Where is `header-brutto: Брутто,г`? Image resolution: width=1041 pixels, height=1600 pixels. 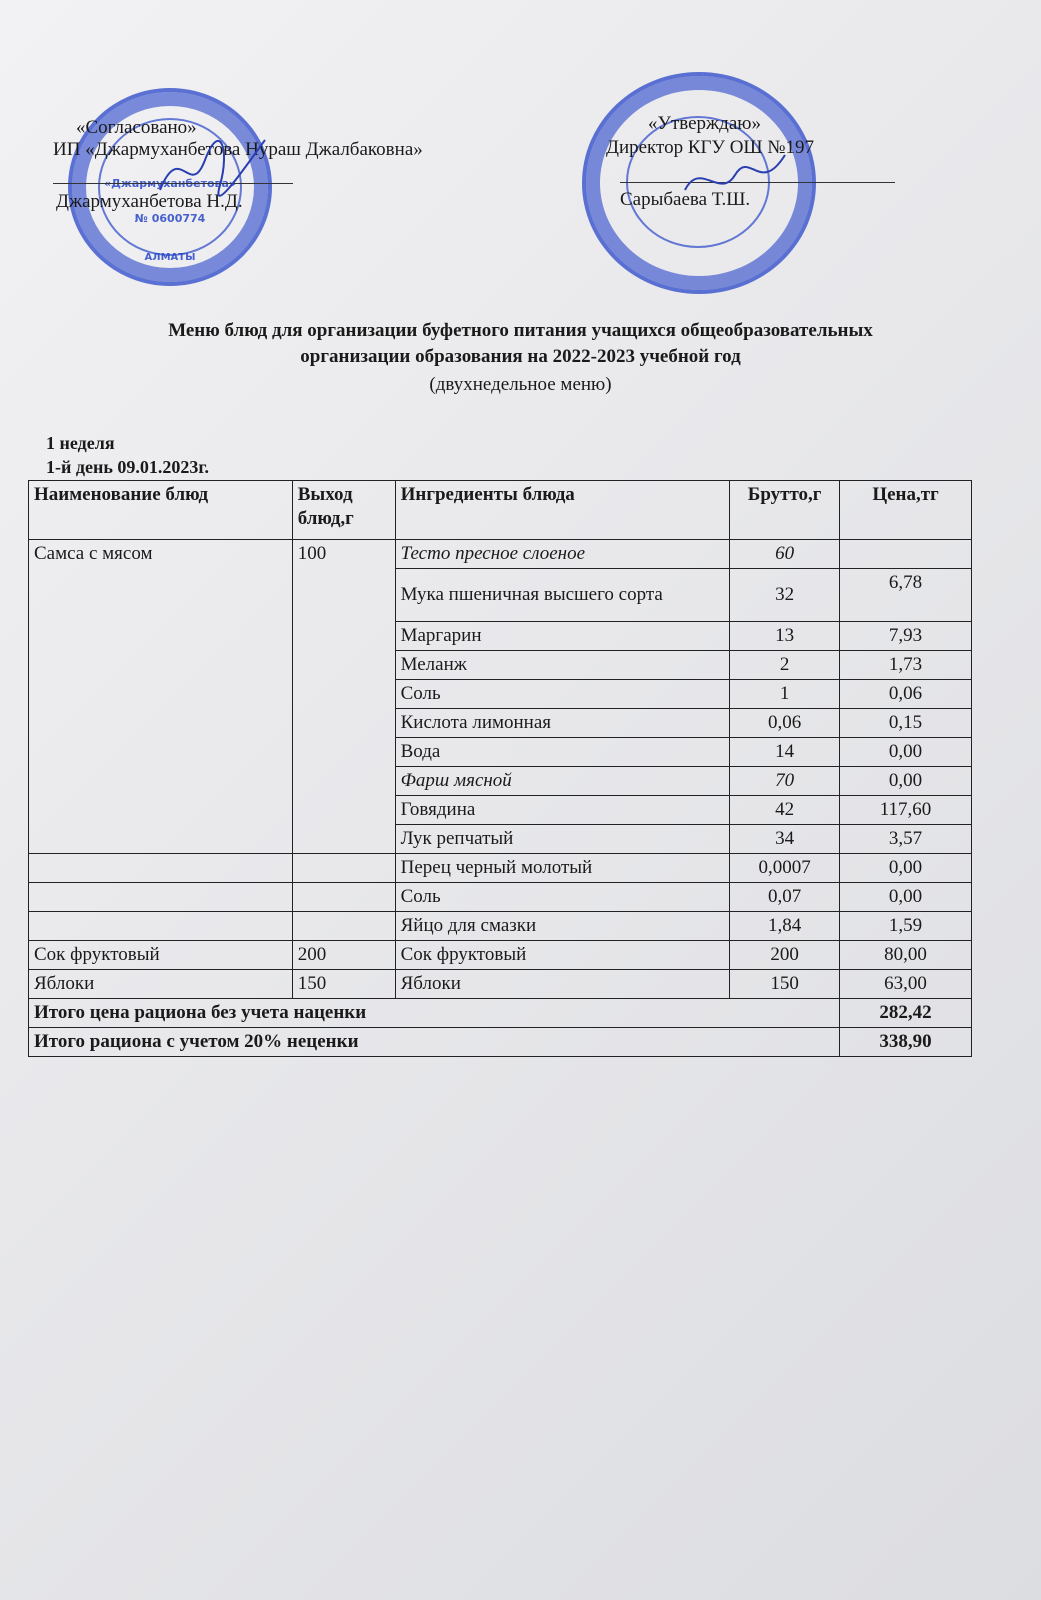
header-brutto: Брутто,г is located at coordinates (785, 510).